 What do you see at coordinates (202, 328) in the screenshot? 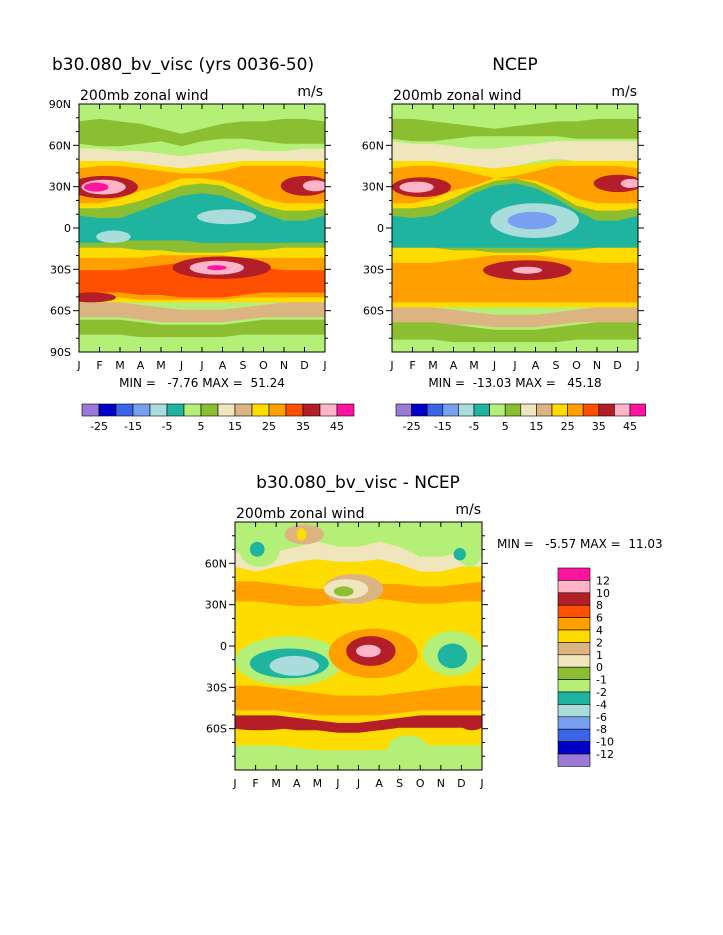
I see `model-band-sh-green` at bounding box center [202, 328].